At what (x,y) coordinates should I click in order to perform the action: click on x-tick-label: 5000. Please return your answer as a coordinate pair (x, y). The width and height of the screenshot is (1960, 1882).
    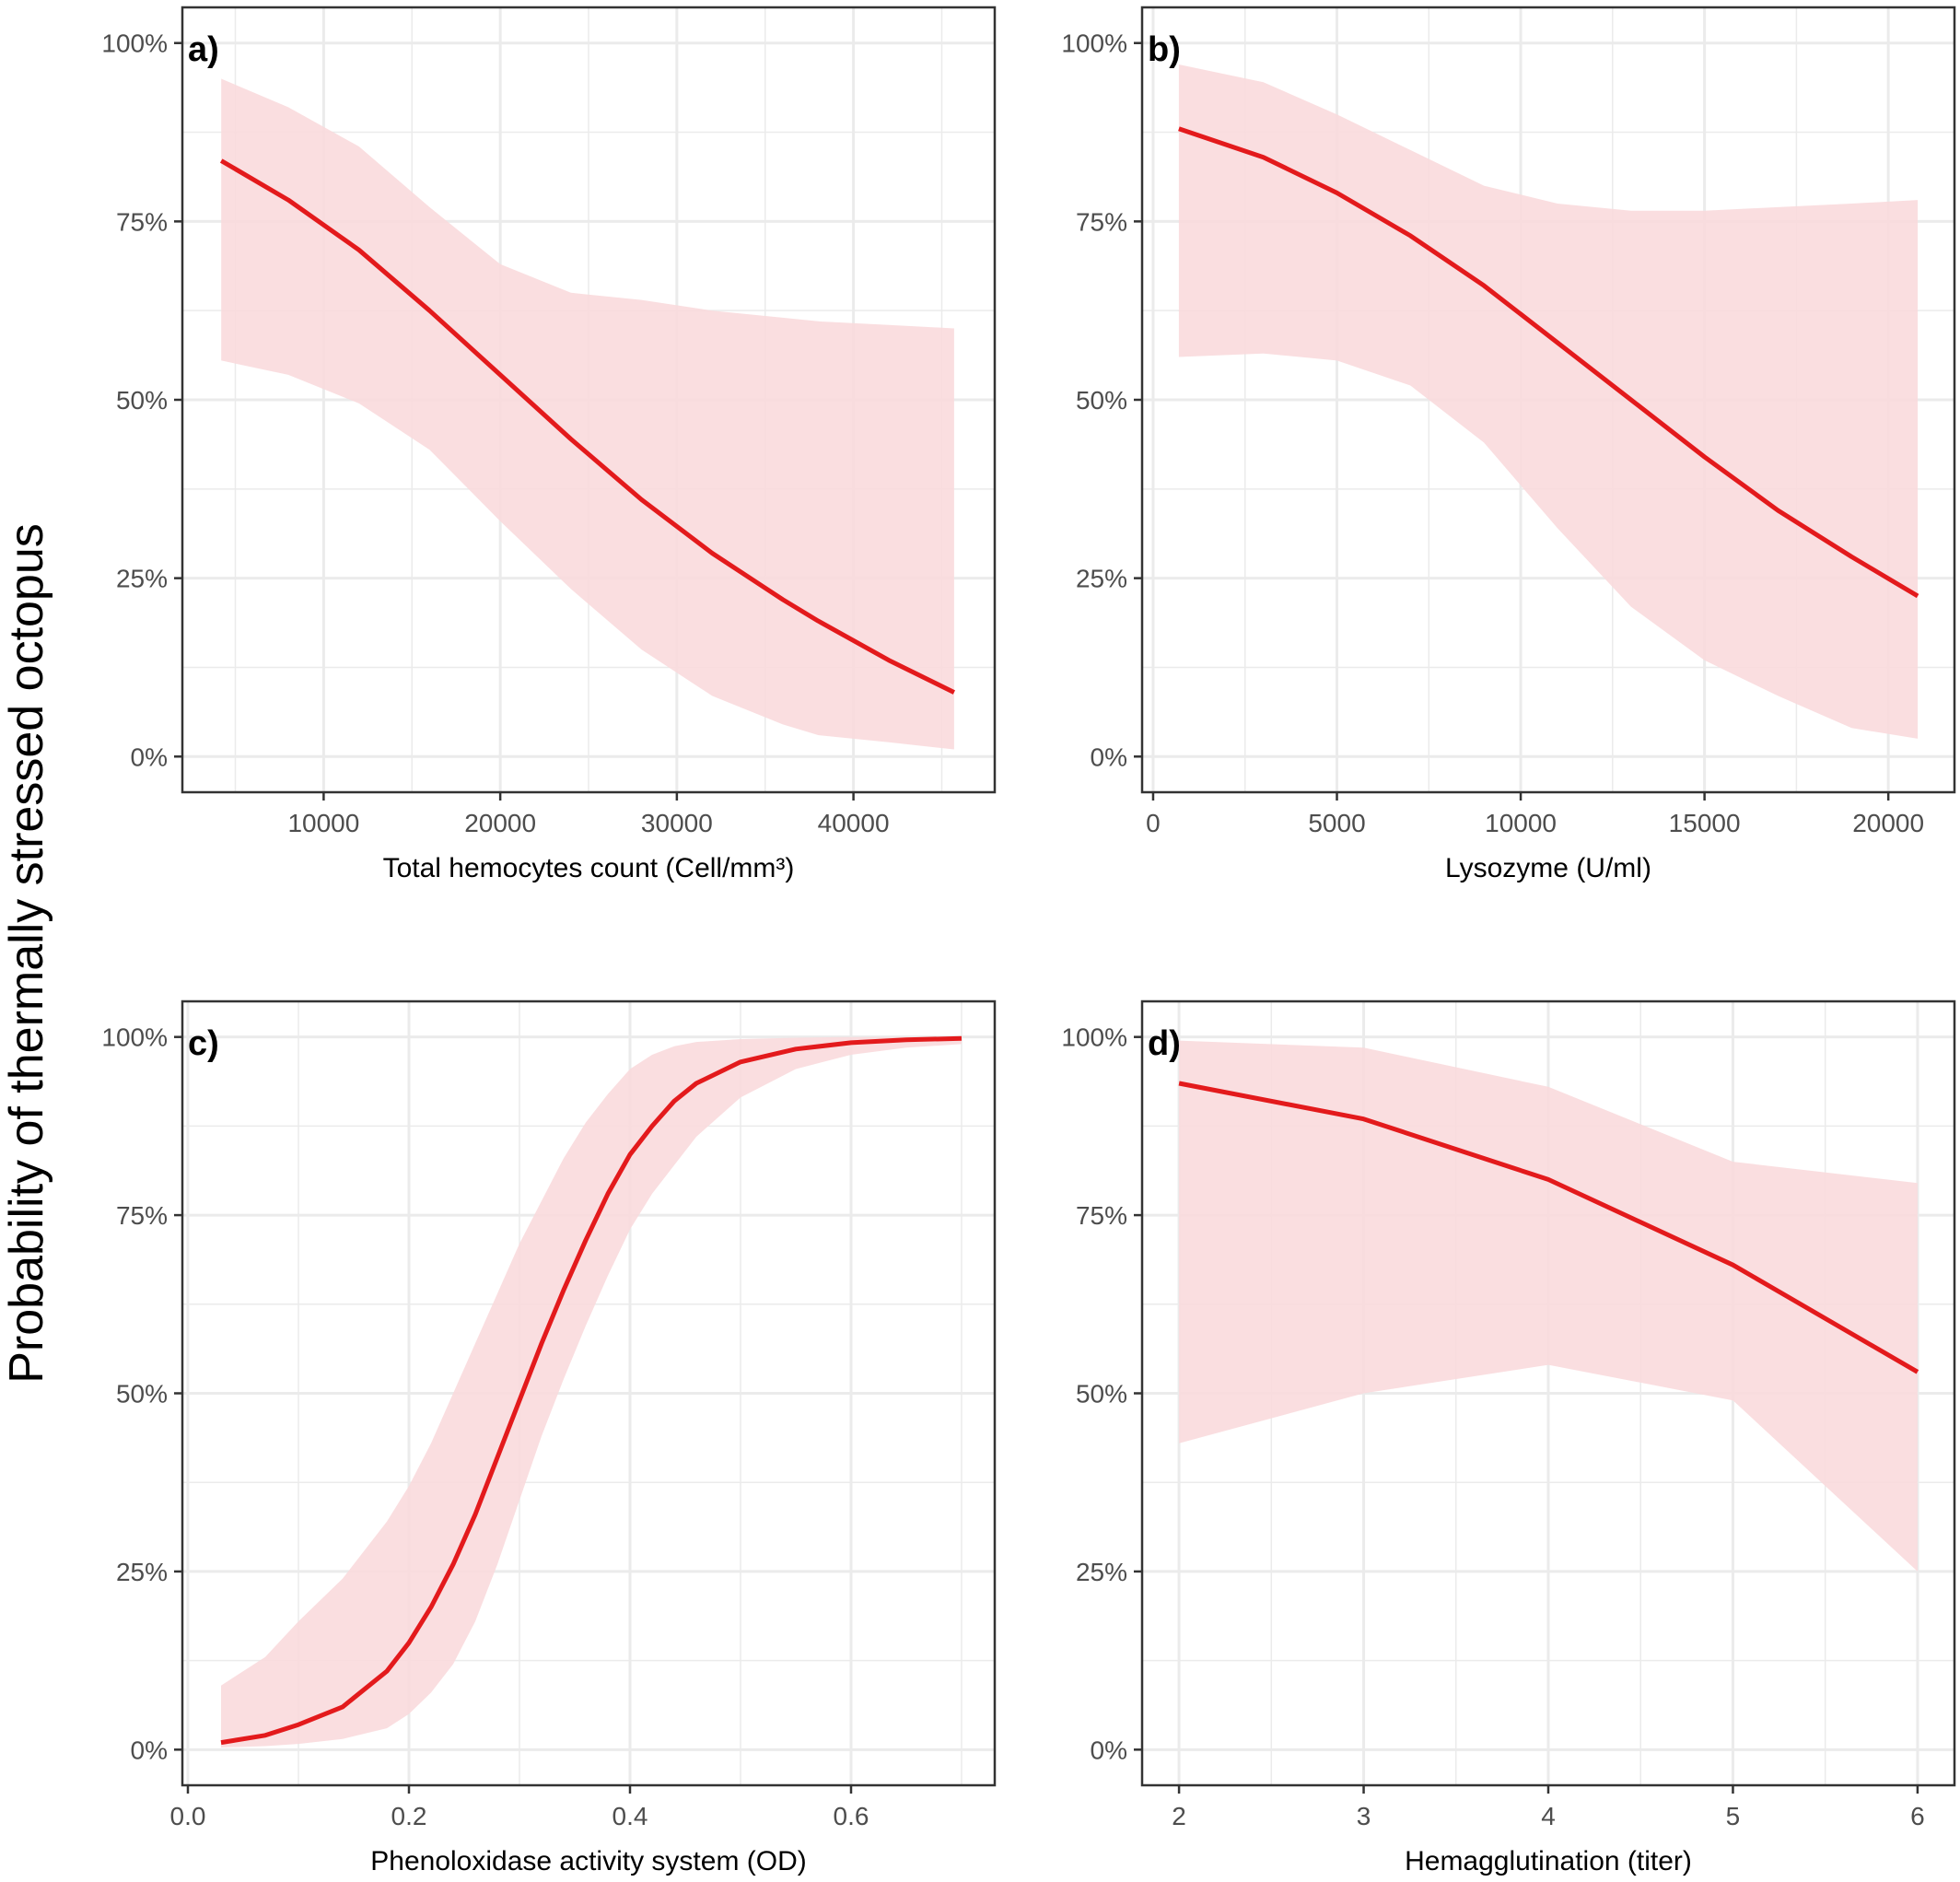
    Looking at the image, I should click on (1336, 823).